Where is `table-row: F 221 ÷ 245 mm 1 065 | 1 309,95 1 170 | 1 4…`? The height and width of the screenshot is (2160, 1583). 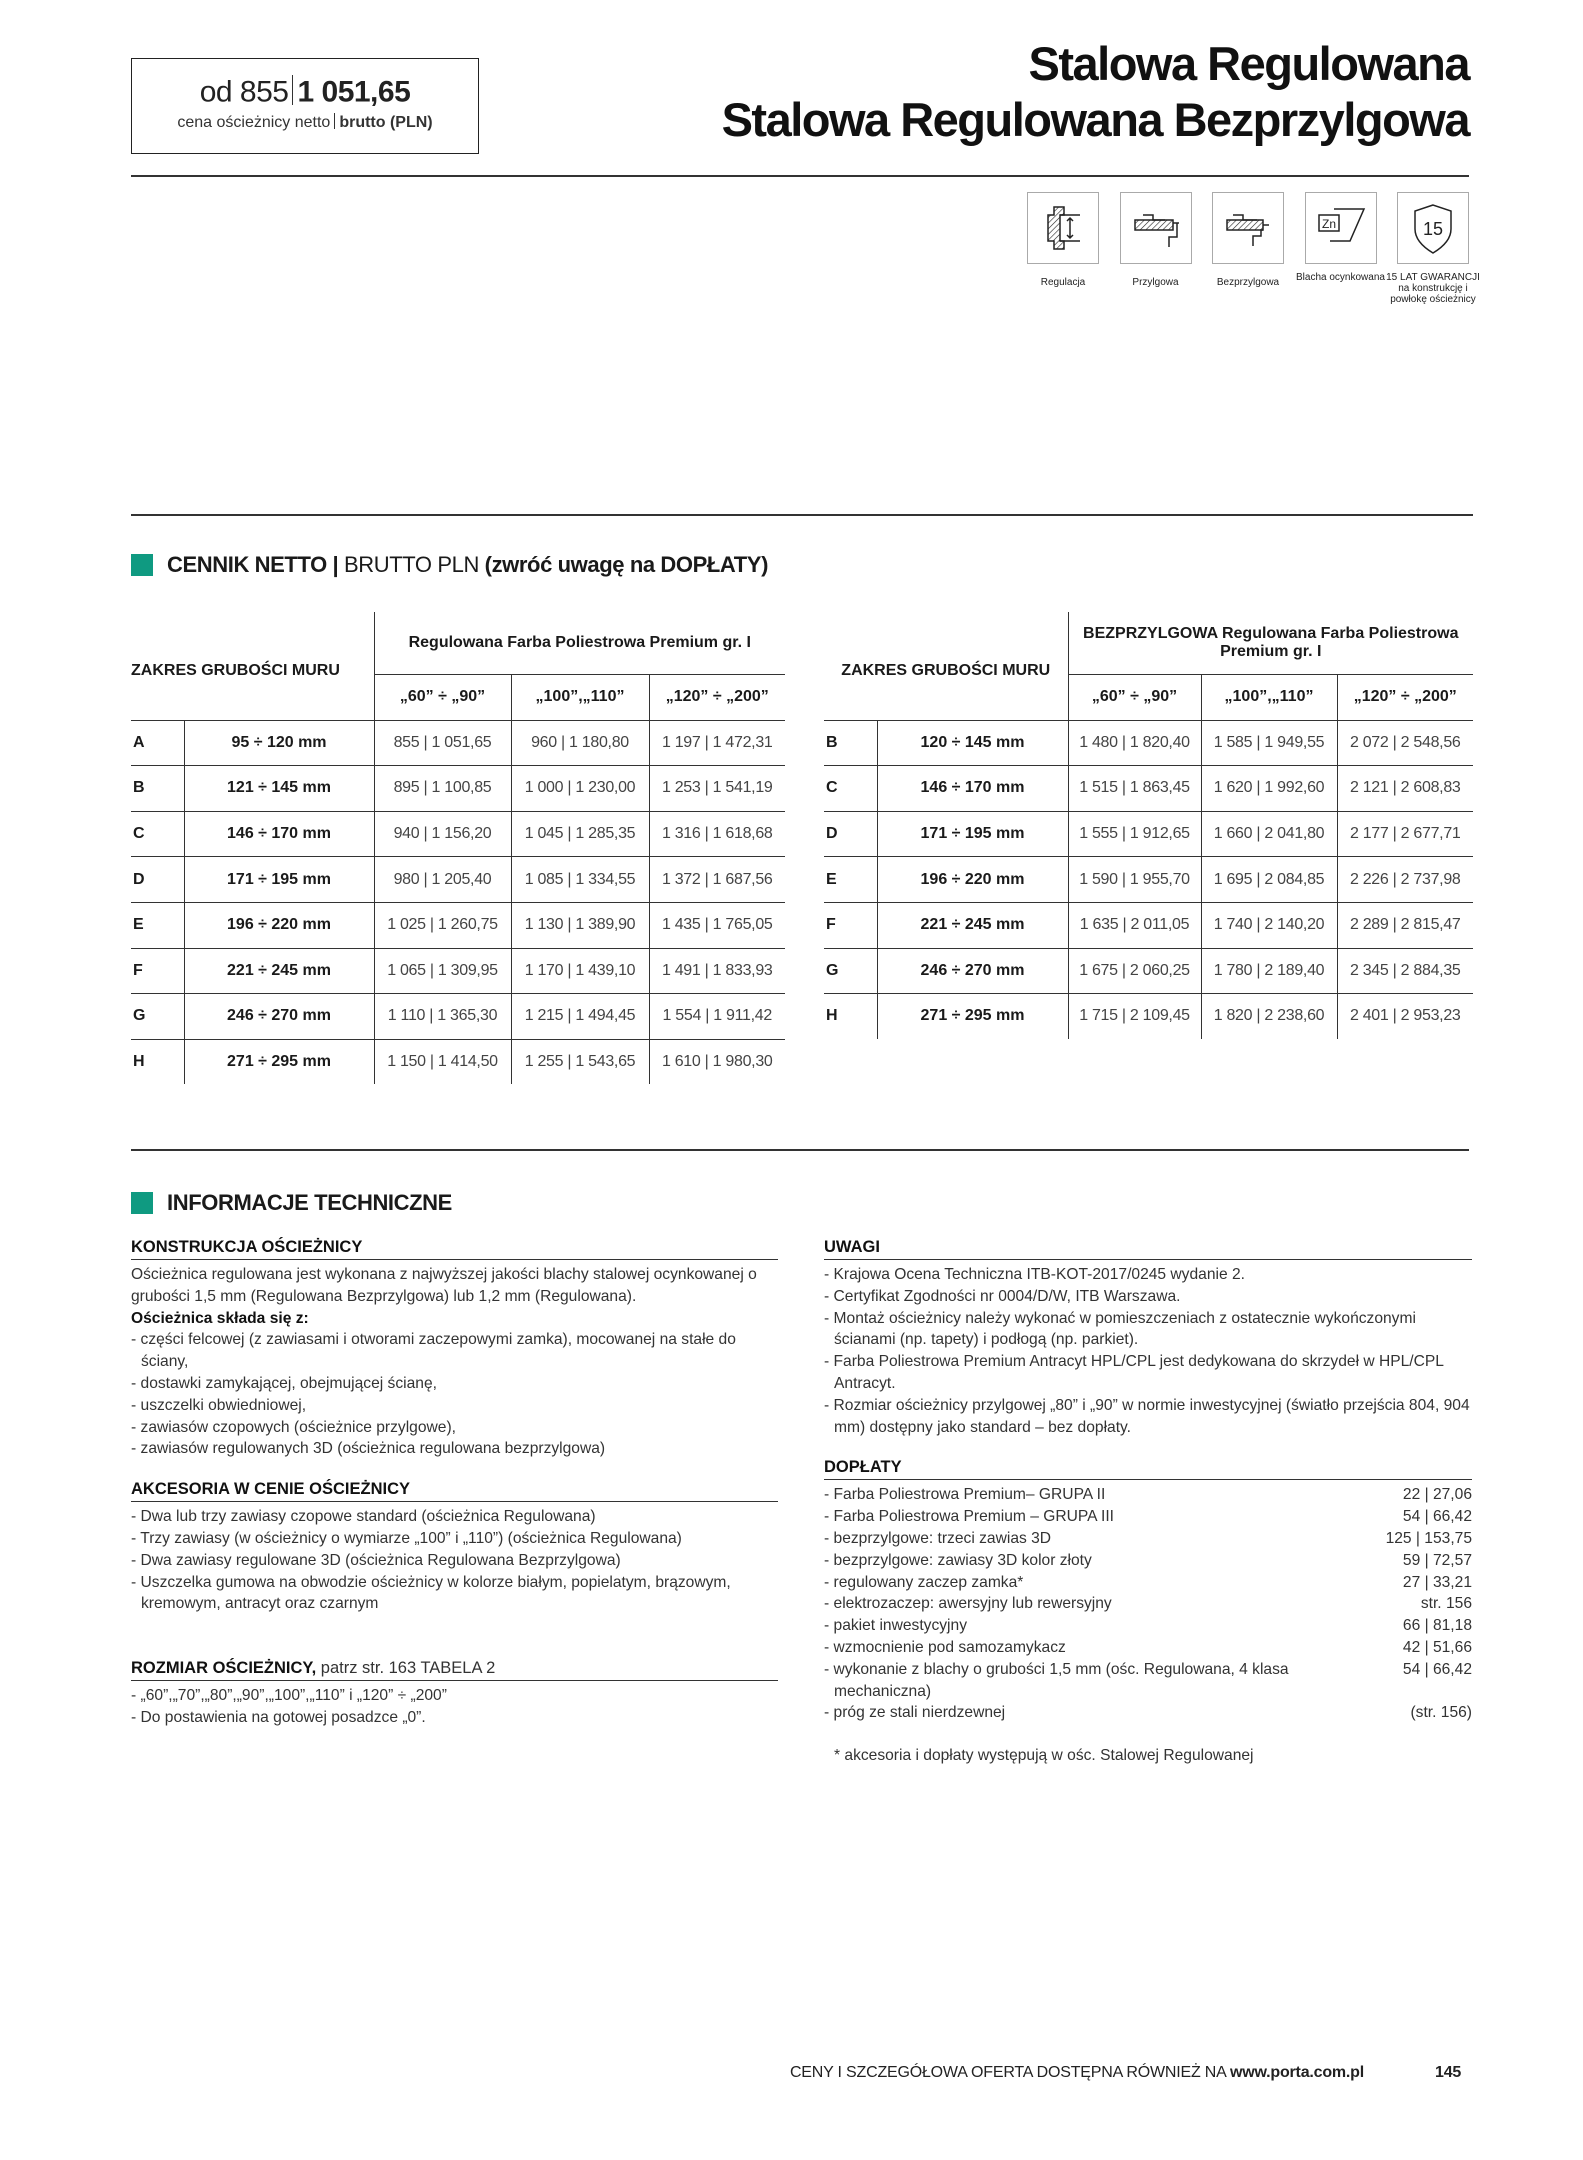 table-row: F 221 ÷ 245 mm 1 065 | 1 309,95 1 170 | 1 4… is located at coordinates (458, 971).